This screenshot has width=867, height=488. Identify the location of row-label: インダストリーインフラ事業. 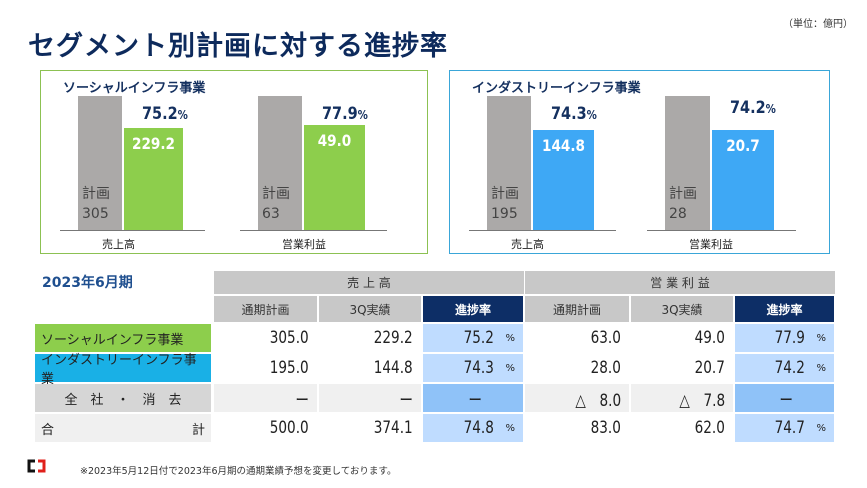
(123, 370).